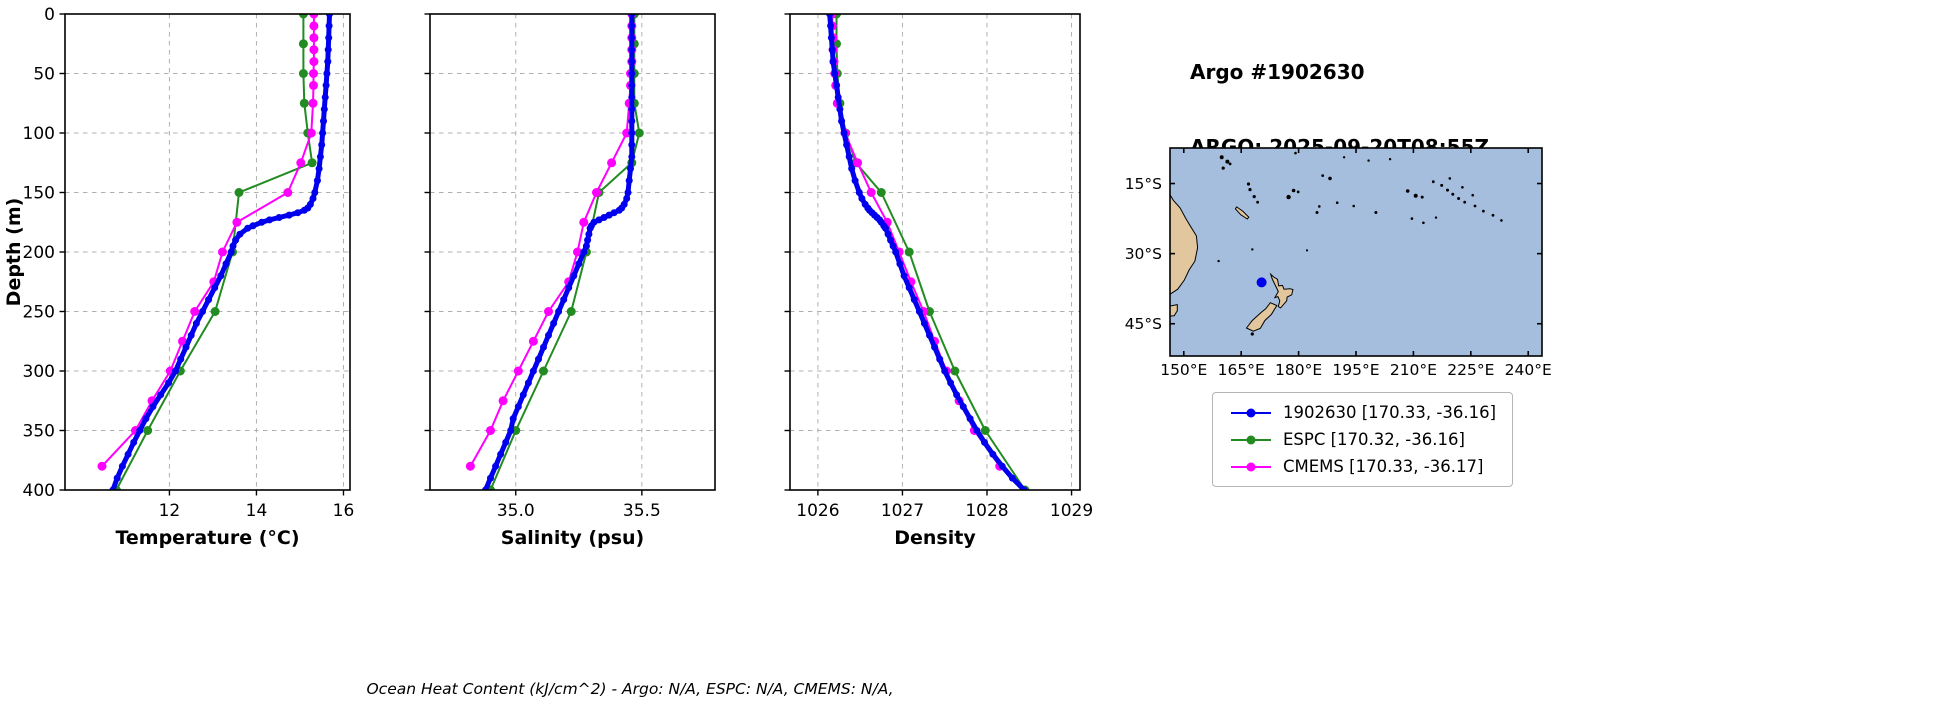  I want to click on map-lon-label: 180°E, so click(1298, 370).